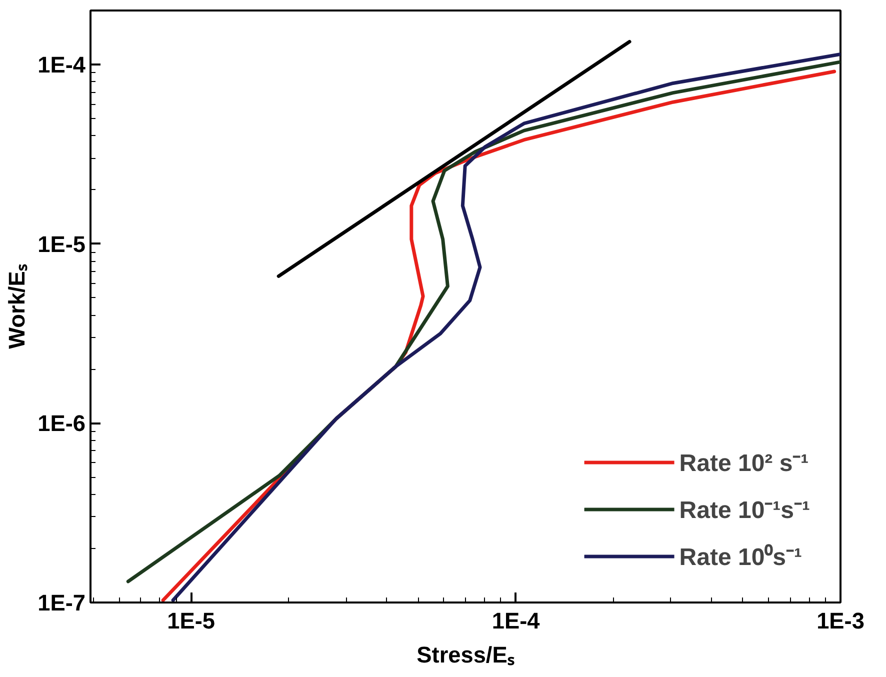 The image size is (886, 677). I want to click on y-tick-label: 1E-5, so click(62, 243).